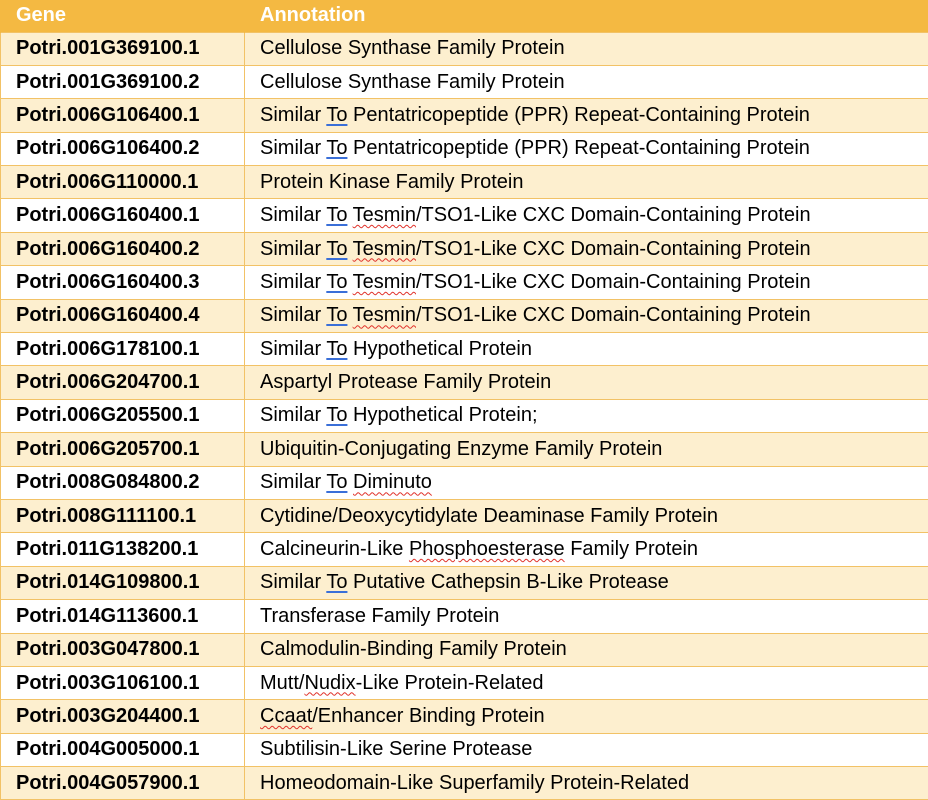  Describe the element at coordinates (413, 649) in the screenshot. I see `annotation-text: Calmodulin-Binding Family Protein` at that location.